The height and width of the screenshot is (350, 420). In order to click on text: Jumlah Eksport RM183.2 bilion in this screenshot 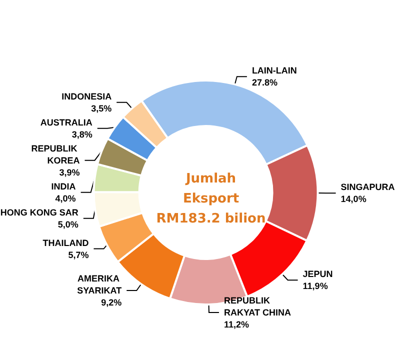, I will do `click(211, 199)`.